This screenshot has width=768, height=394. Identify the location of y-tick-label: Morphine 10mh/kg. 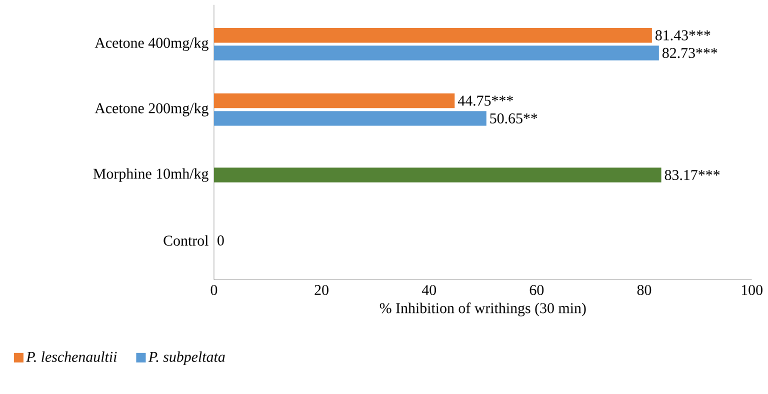
(150, 175).